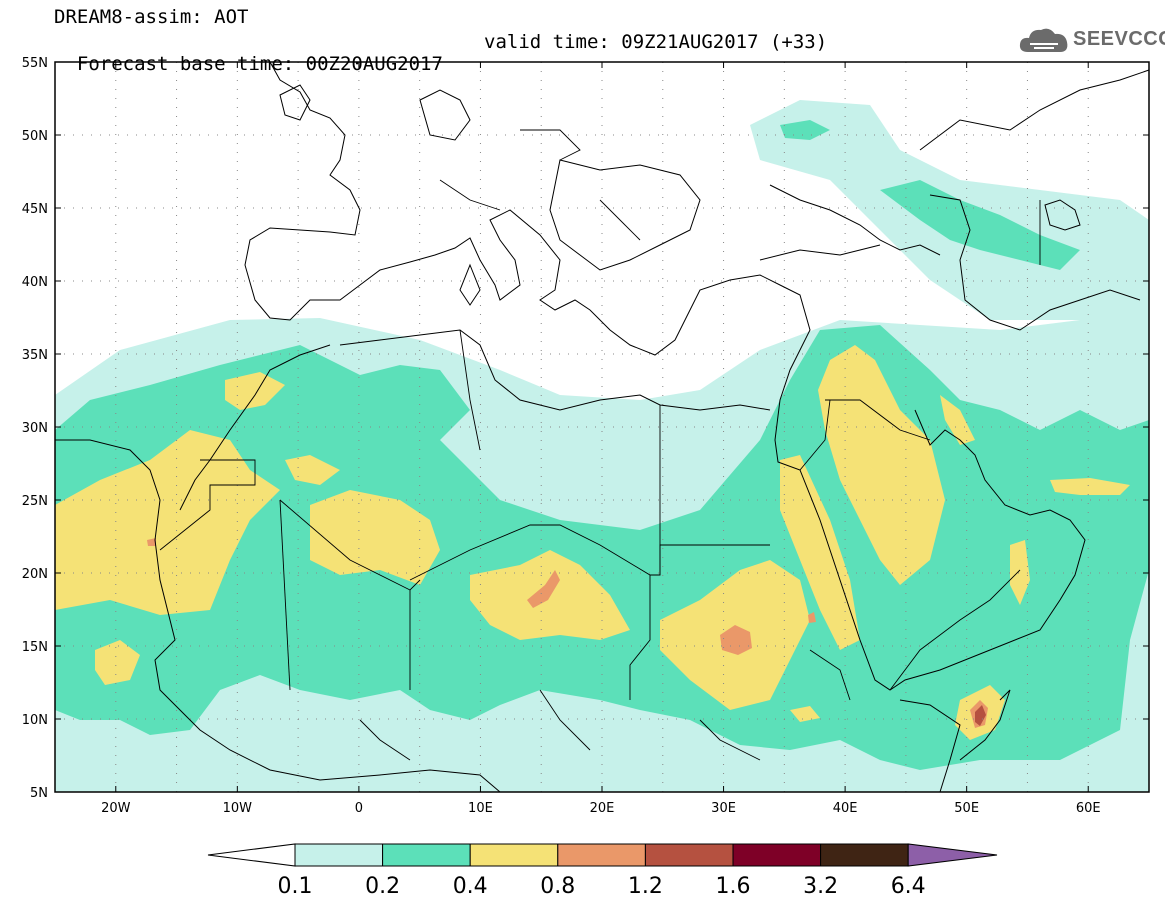  I want to click on lat-label: 20N, so click(35, 574).